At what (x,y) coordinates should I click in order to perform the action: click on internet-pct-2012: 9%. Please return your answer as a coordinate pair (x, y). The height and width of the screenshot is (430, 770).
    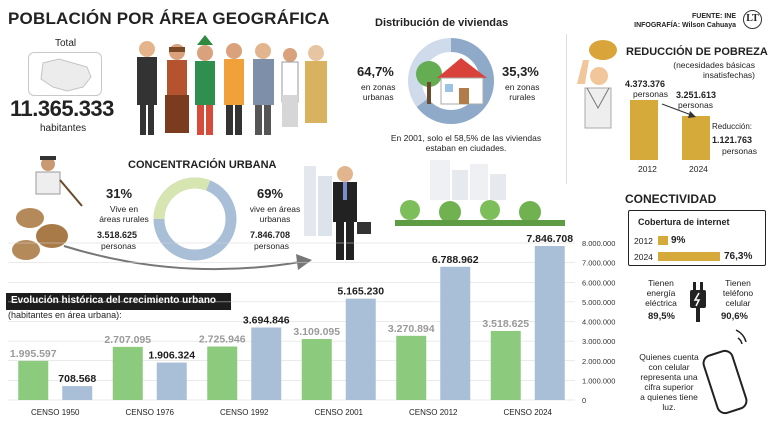
    Looking at the image, I should click on (678, 240).